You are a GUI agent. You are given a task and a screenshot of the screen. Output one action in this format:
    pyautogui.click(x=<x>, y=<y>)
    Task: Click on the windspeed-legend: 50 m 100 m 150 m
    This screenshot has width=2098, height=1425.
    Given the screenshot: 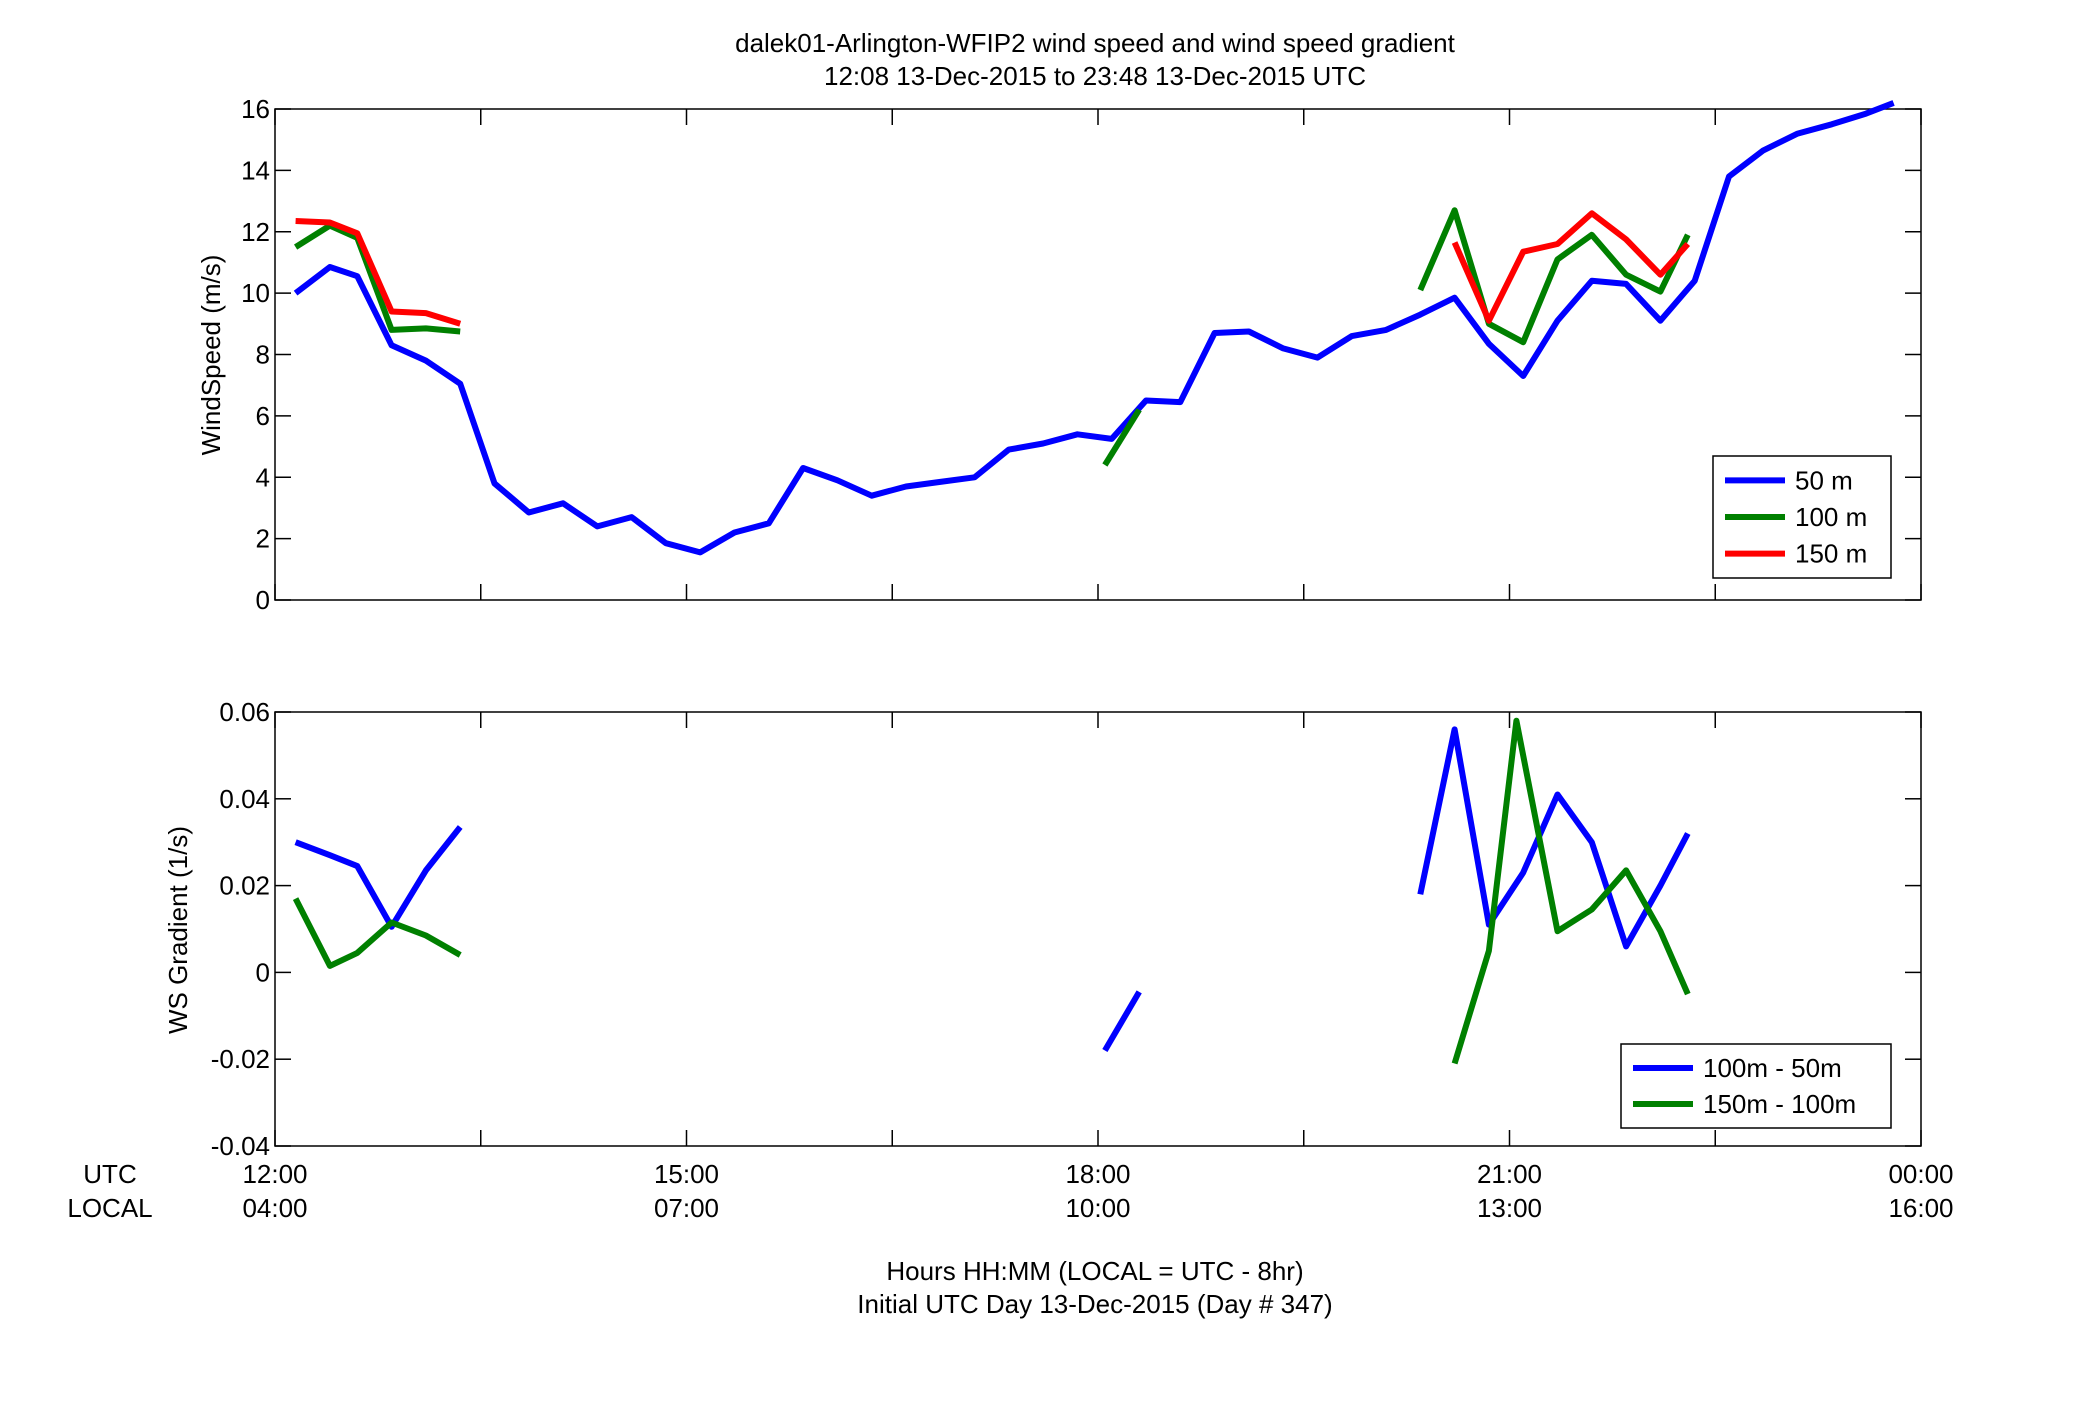 What is the action you would take?
    pyautogui.click(x=1802, y=517)
    